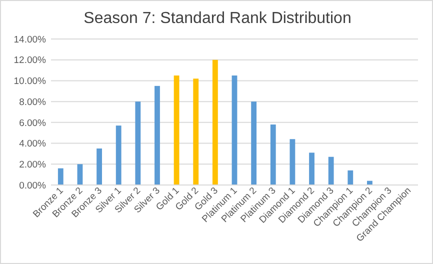  What do you see at coordinates (33, 186) in the screenshot?
I see `y-tick-label: 0.00%` at bounding box center [33, 186].